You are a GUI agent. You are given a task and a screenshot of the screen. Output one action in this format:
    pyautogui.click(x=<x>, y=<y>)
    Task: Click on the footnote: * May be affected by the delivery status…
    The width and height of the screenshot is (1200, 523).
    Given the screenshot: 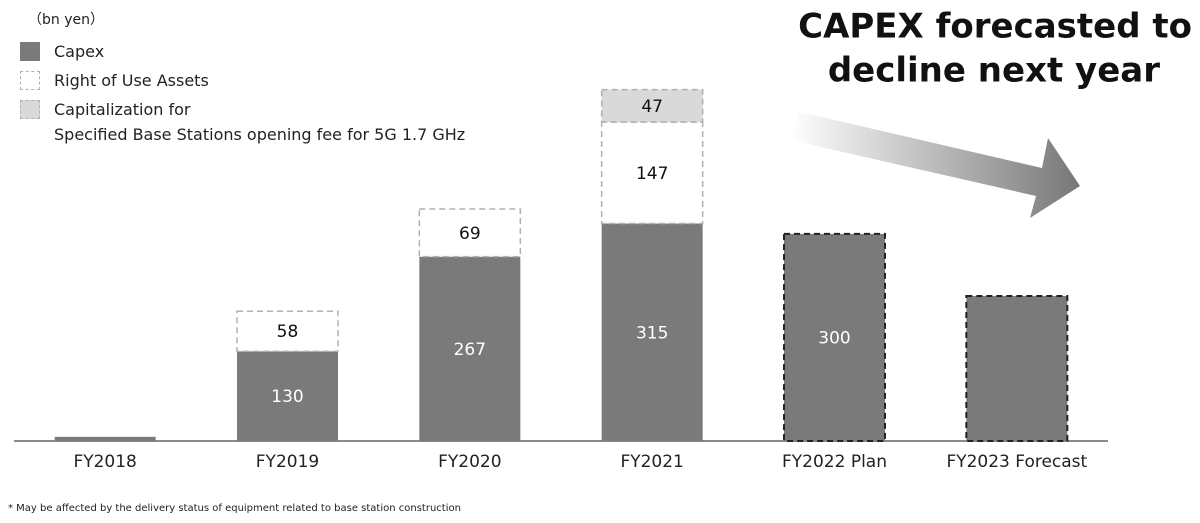 What is the action you would take?
    pyautogui.click(x=234, y=508)
    